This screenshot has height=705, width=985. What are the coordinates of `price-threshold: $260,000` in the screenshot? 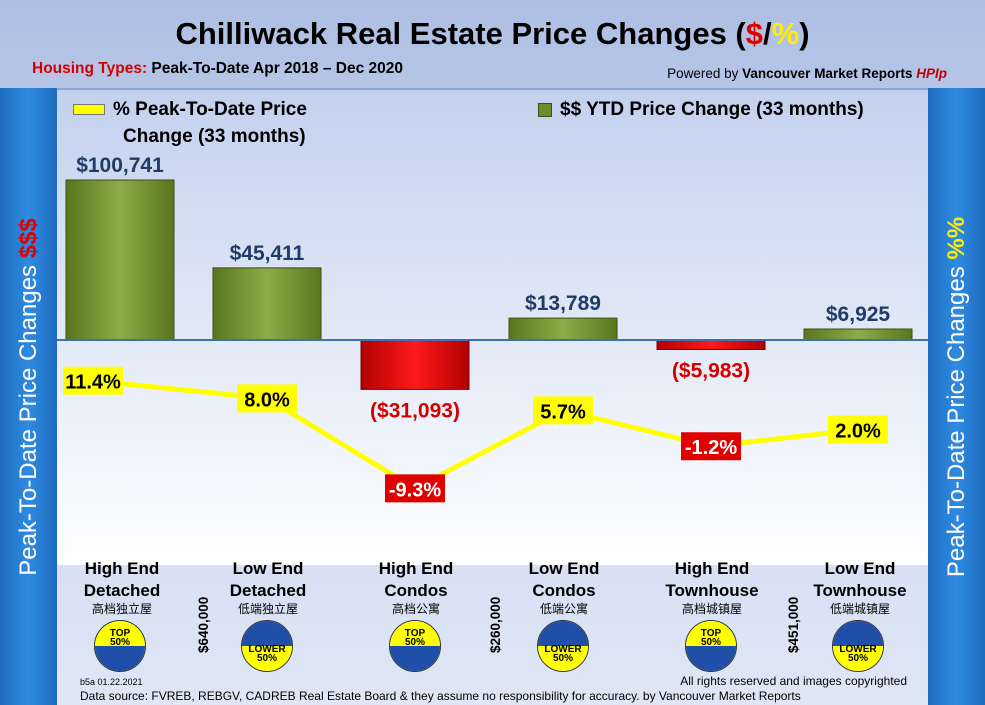 It's located at (495, 624).